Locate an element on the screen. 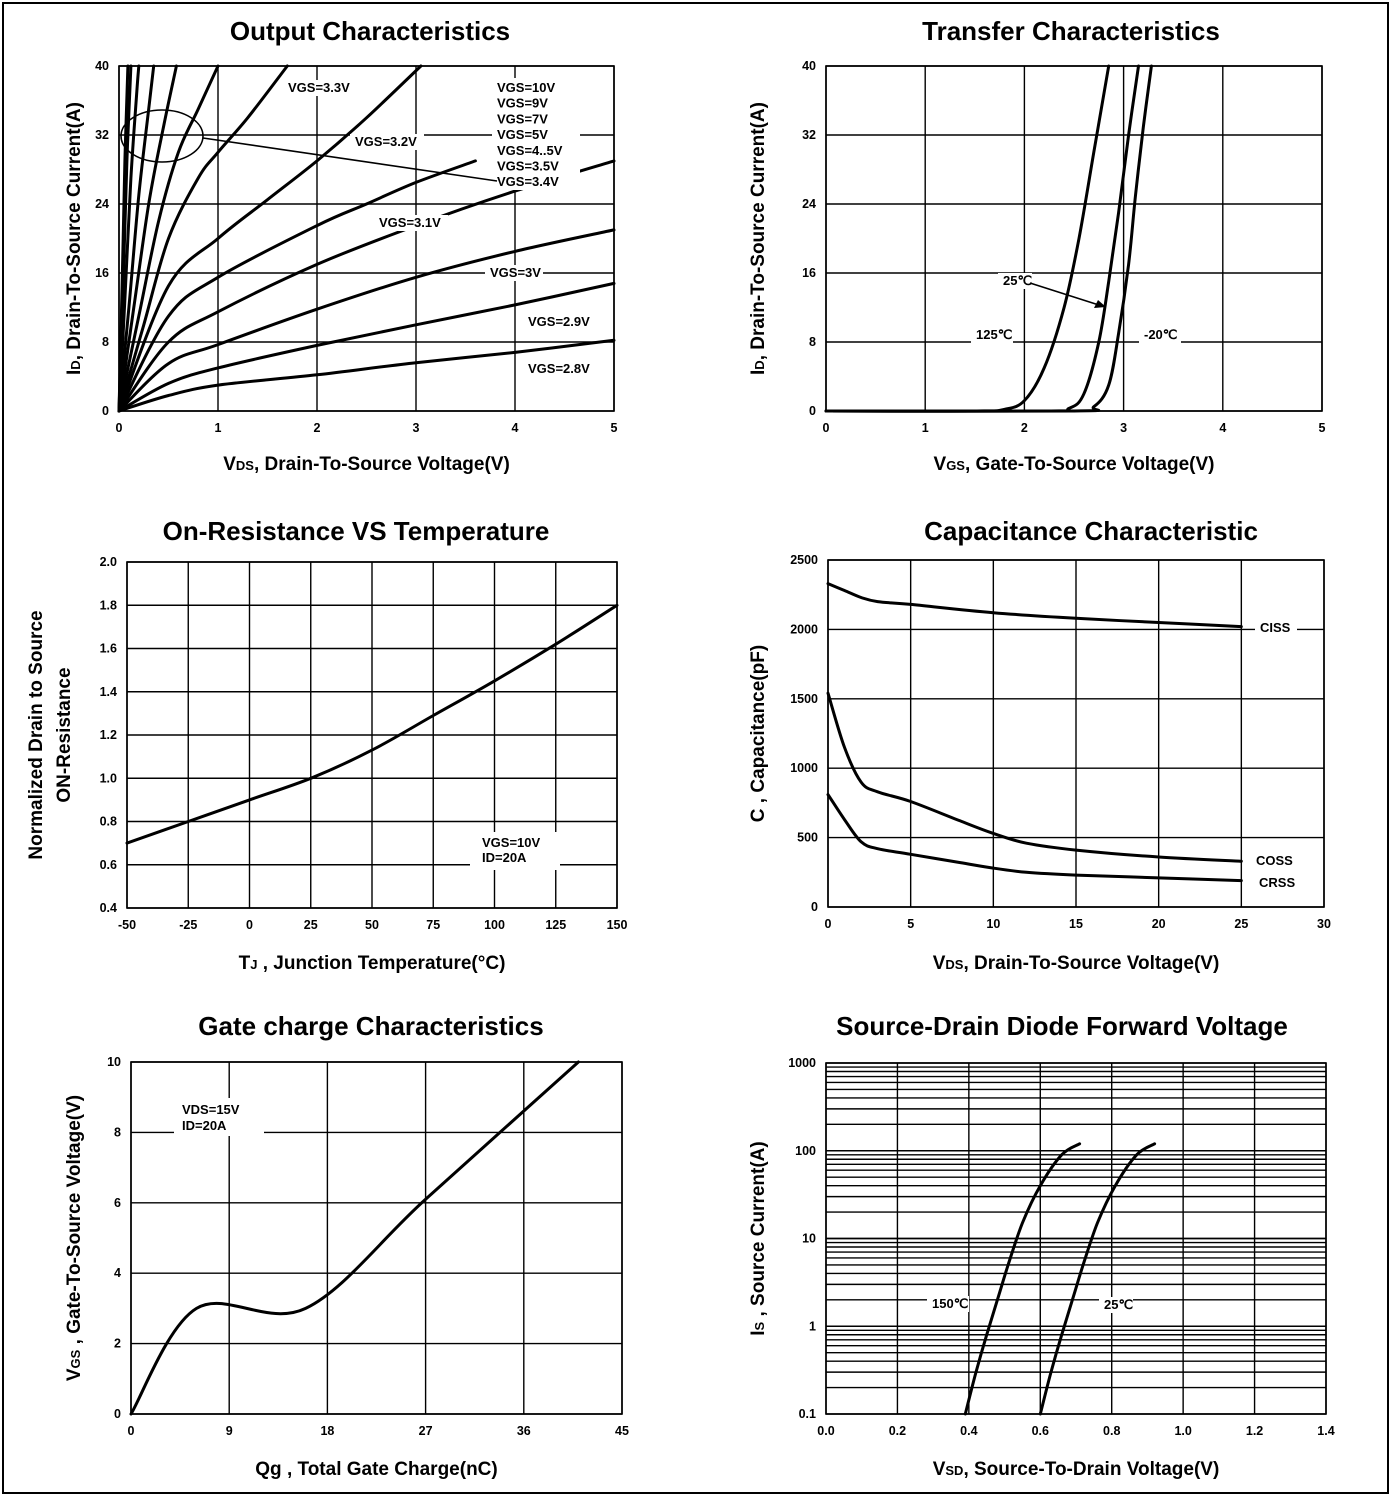  annot-125c: 125℃ is located at coordinates (994, 334).